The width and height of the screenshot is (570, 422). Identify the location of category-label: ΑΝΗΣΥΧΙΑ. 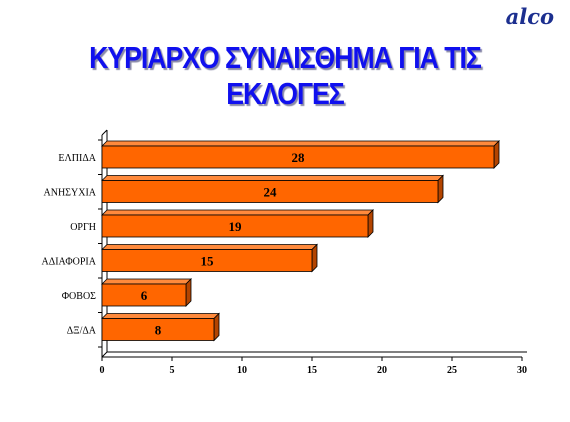
(70, 193).